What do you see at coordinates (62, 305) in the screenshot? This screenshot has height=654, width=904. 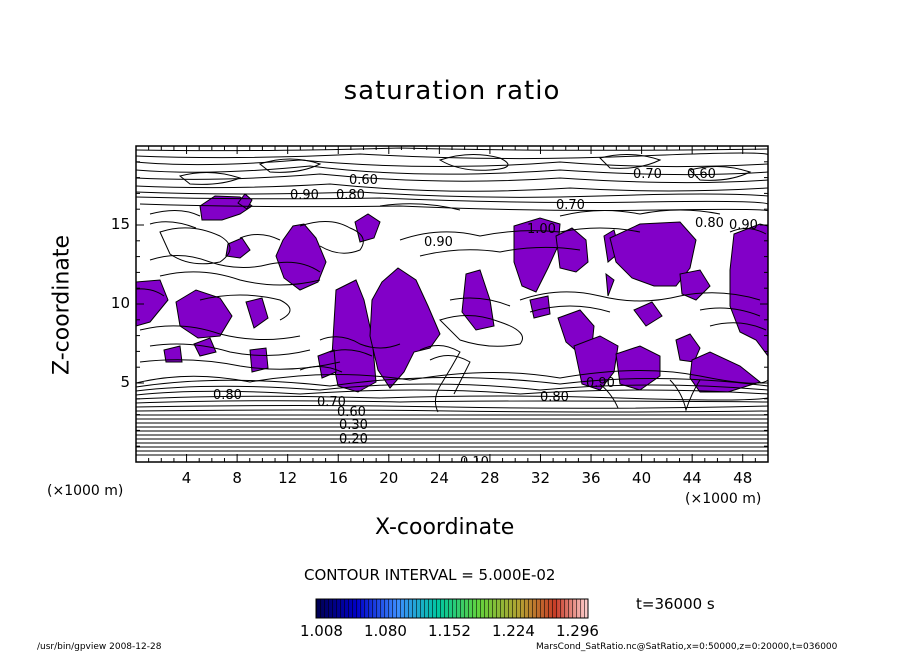 I see `y-axis-label: Z-coordinate` at bounding box center [62, 305].